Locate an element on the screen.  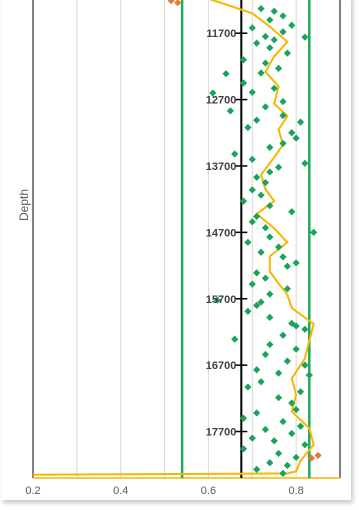
x-axis-ticks: 0.2 0.4 0.6 0.8 is located at coordinates (164, 491).